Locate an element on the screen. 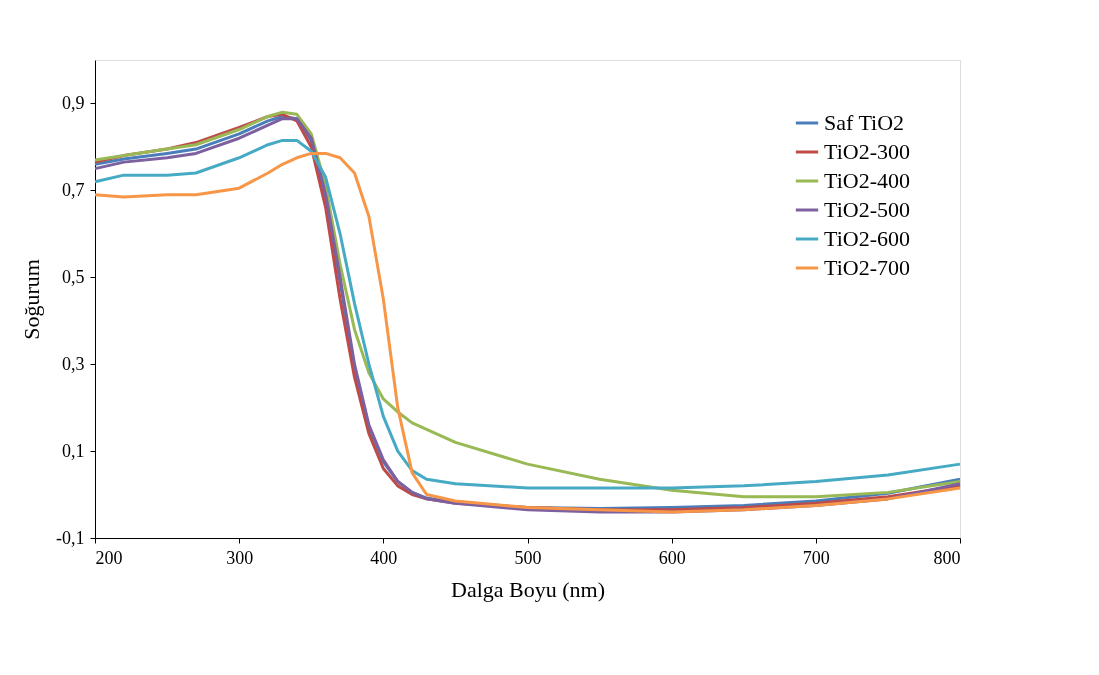 The image size is (1099, 675). legend-label: TiO2-700 is located at coordinates (867, 267).